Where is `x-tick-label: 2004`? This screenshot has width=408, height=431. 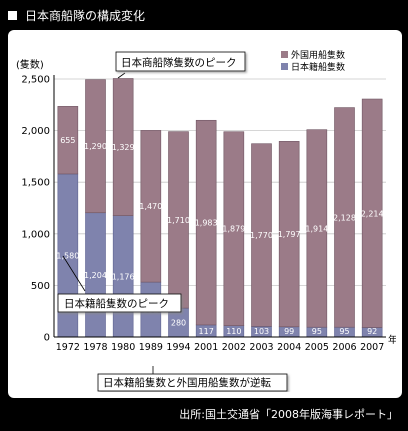
x-tick-label: 2004 is located at coordinates (289, 347).